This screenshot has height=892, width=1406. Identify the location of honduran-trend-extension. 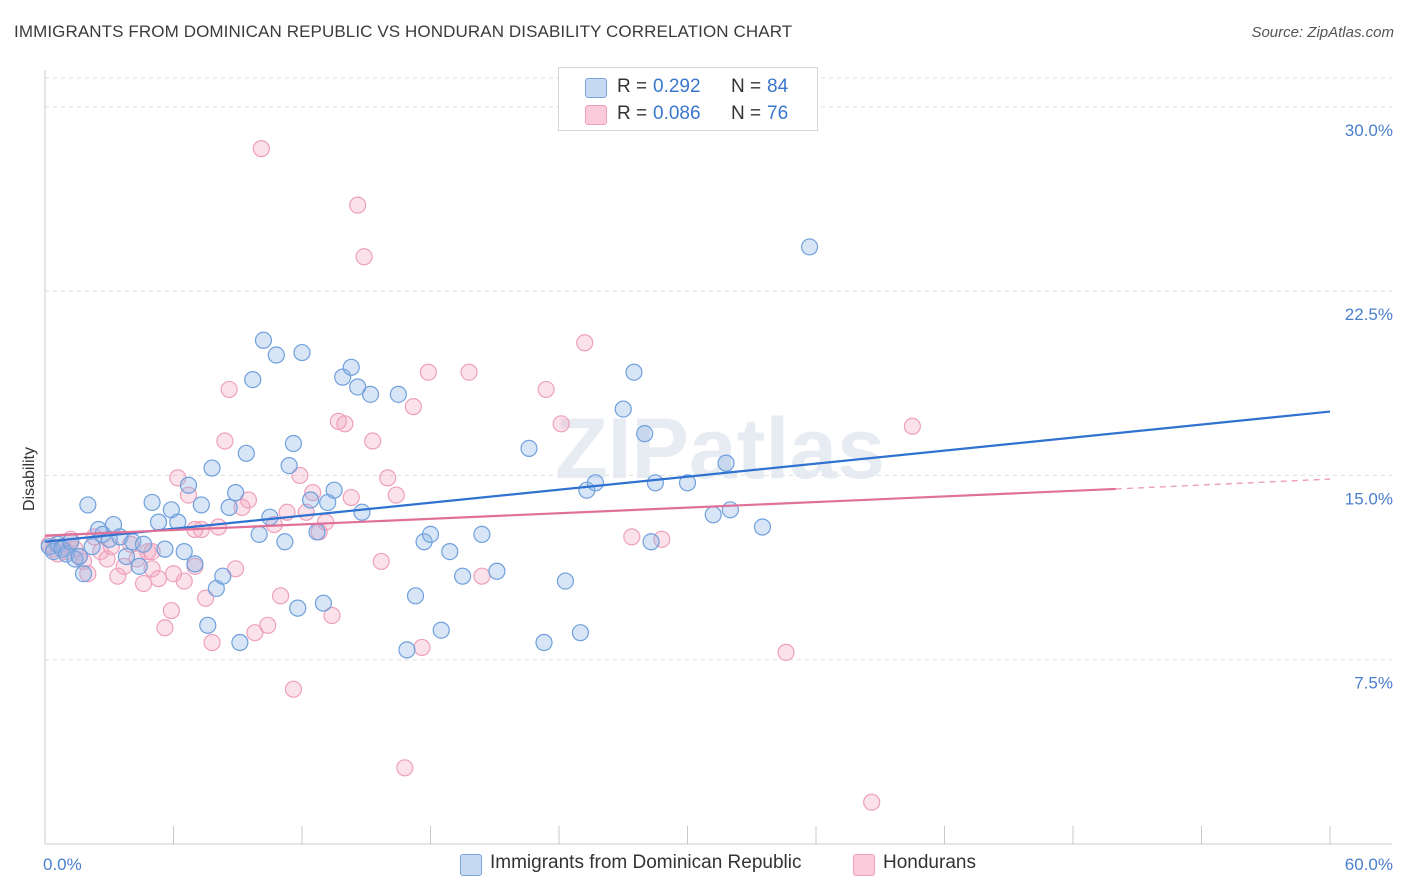
(1223, 484).